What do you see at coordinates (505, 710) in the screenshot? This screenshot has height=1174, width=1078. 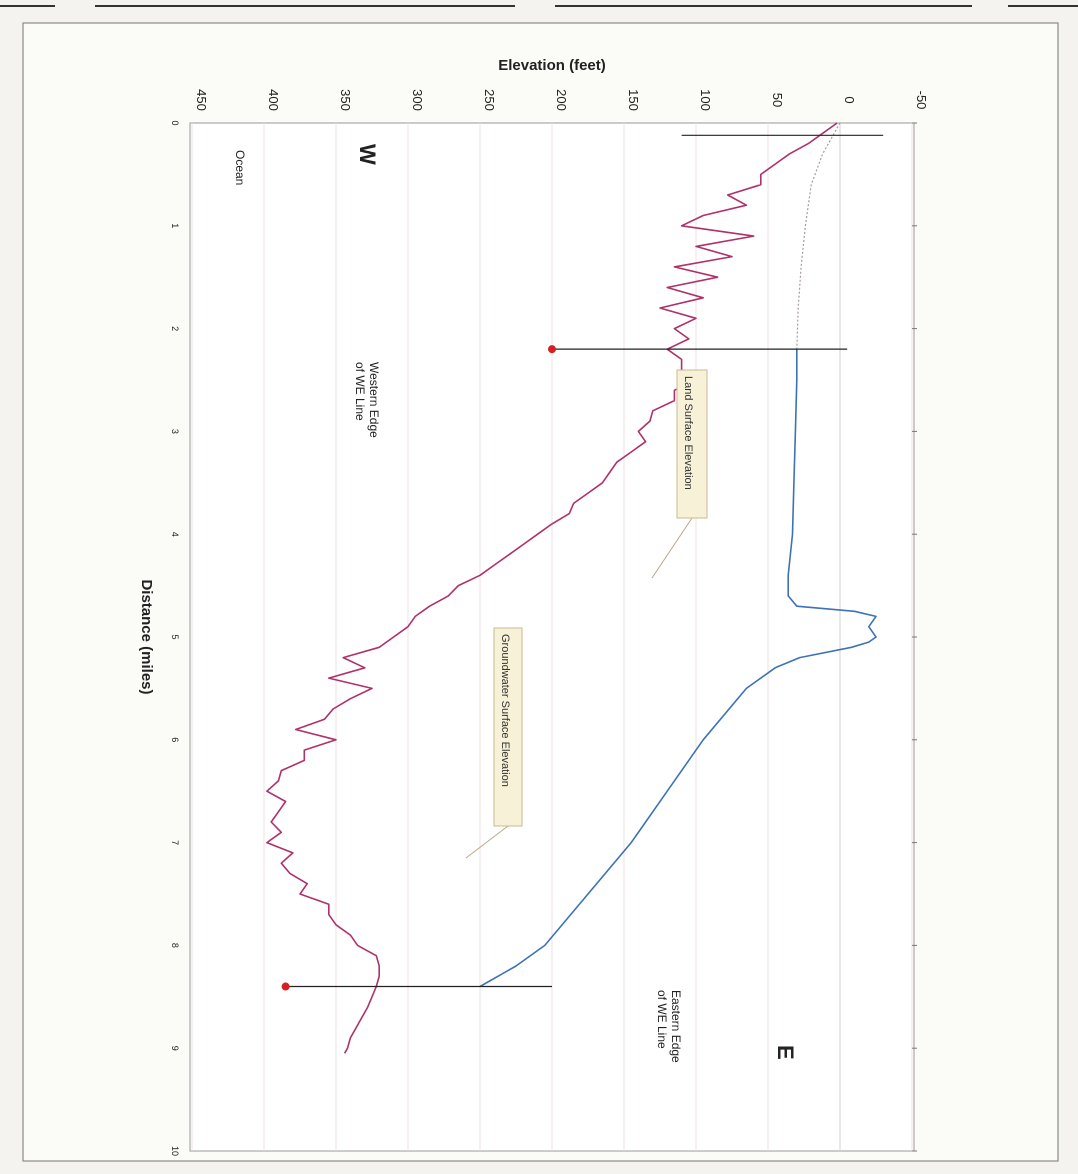 I see `groundwater-callout-text: Groundwater Surface Elevation` at bounding box center [505, 710].